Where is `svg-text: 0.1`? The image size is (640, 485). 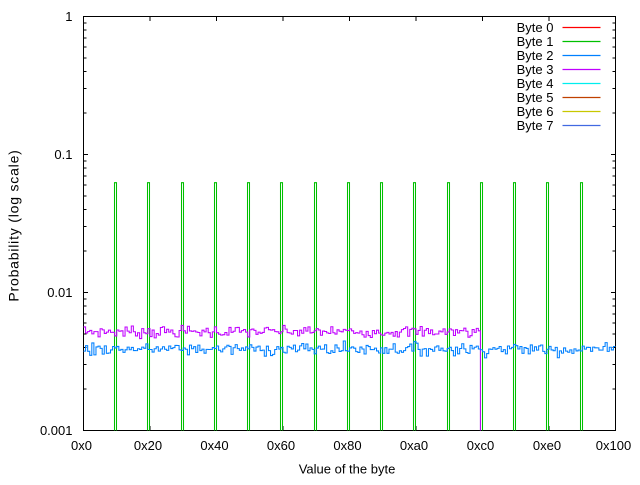 svg-text: 0.1 is located at coordinates (63, 154).